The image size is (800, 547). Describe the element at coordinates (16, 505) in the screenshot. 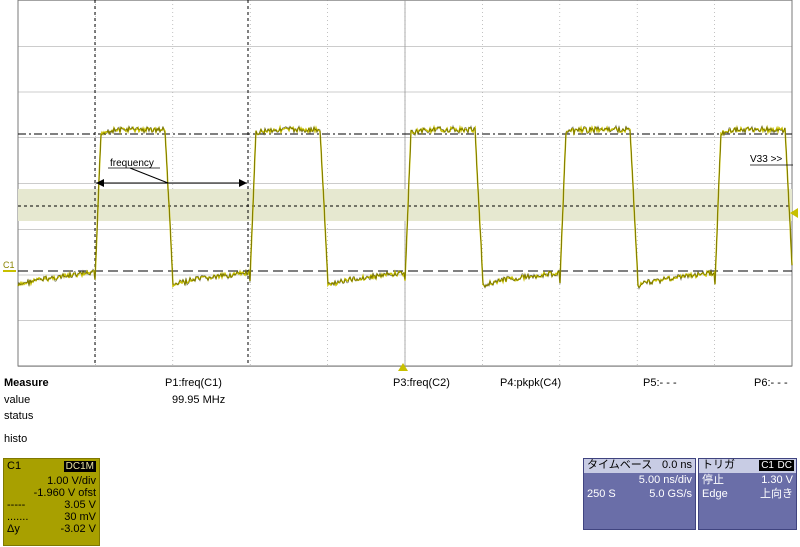

I see `cursor1-symbol: -----` at that location.